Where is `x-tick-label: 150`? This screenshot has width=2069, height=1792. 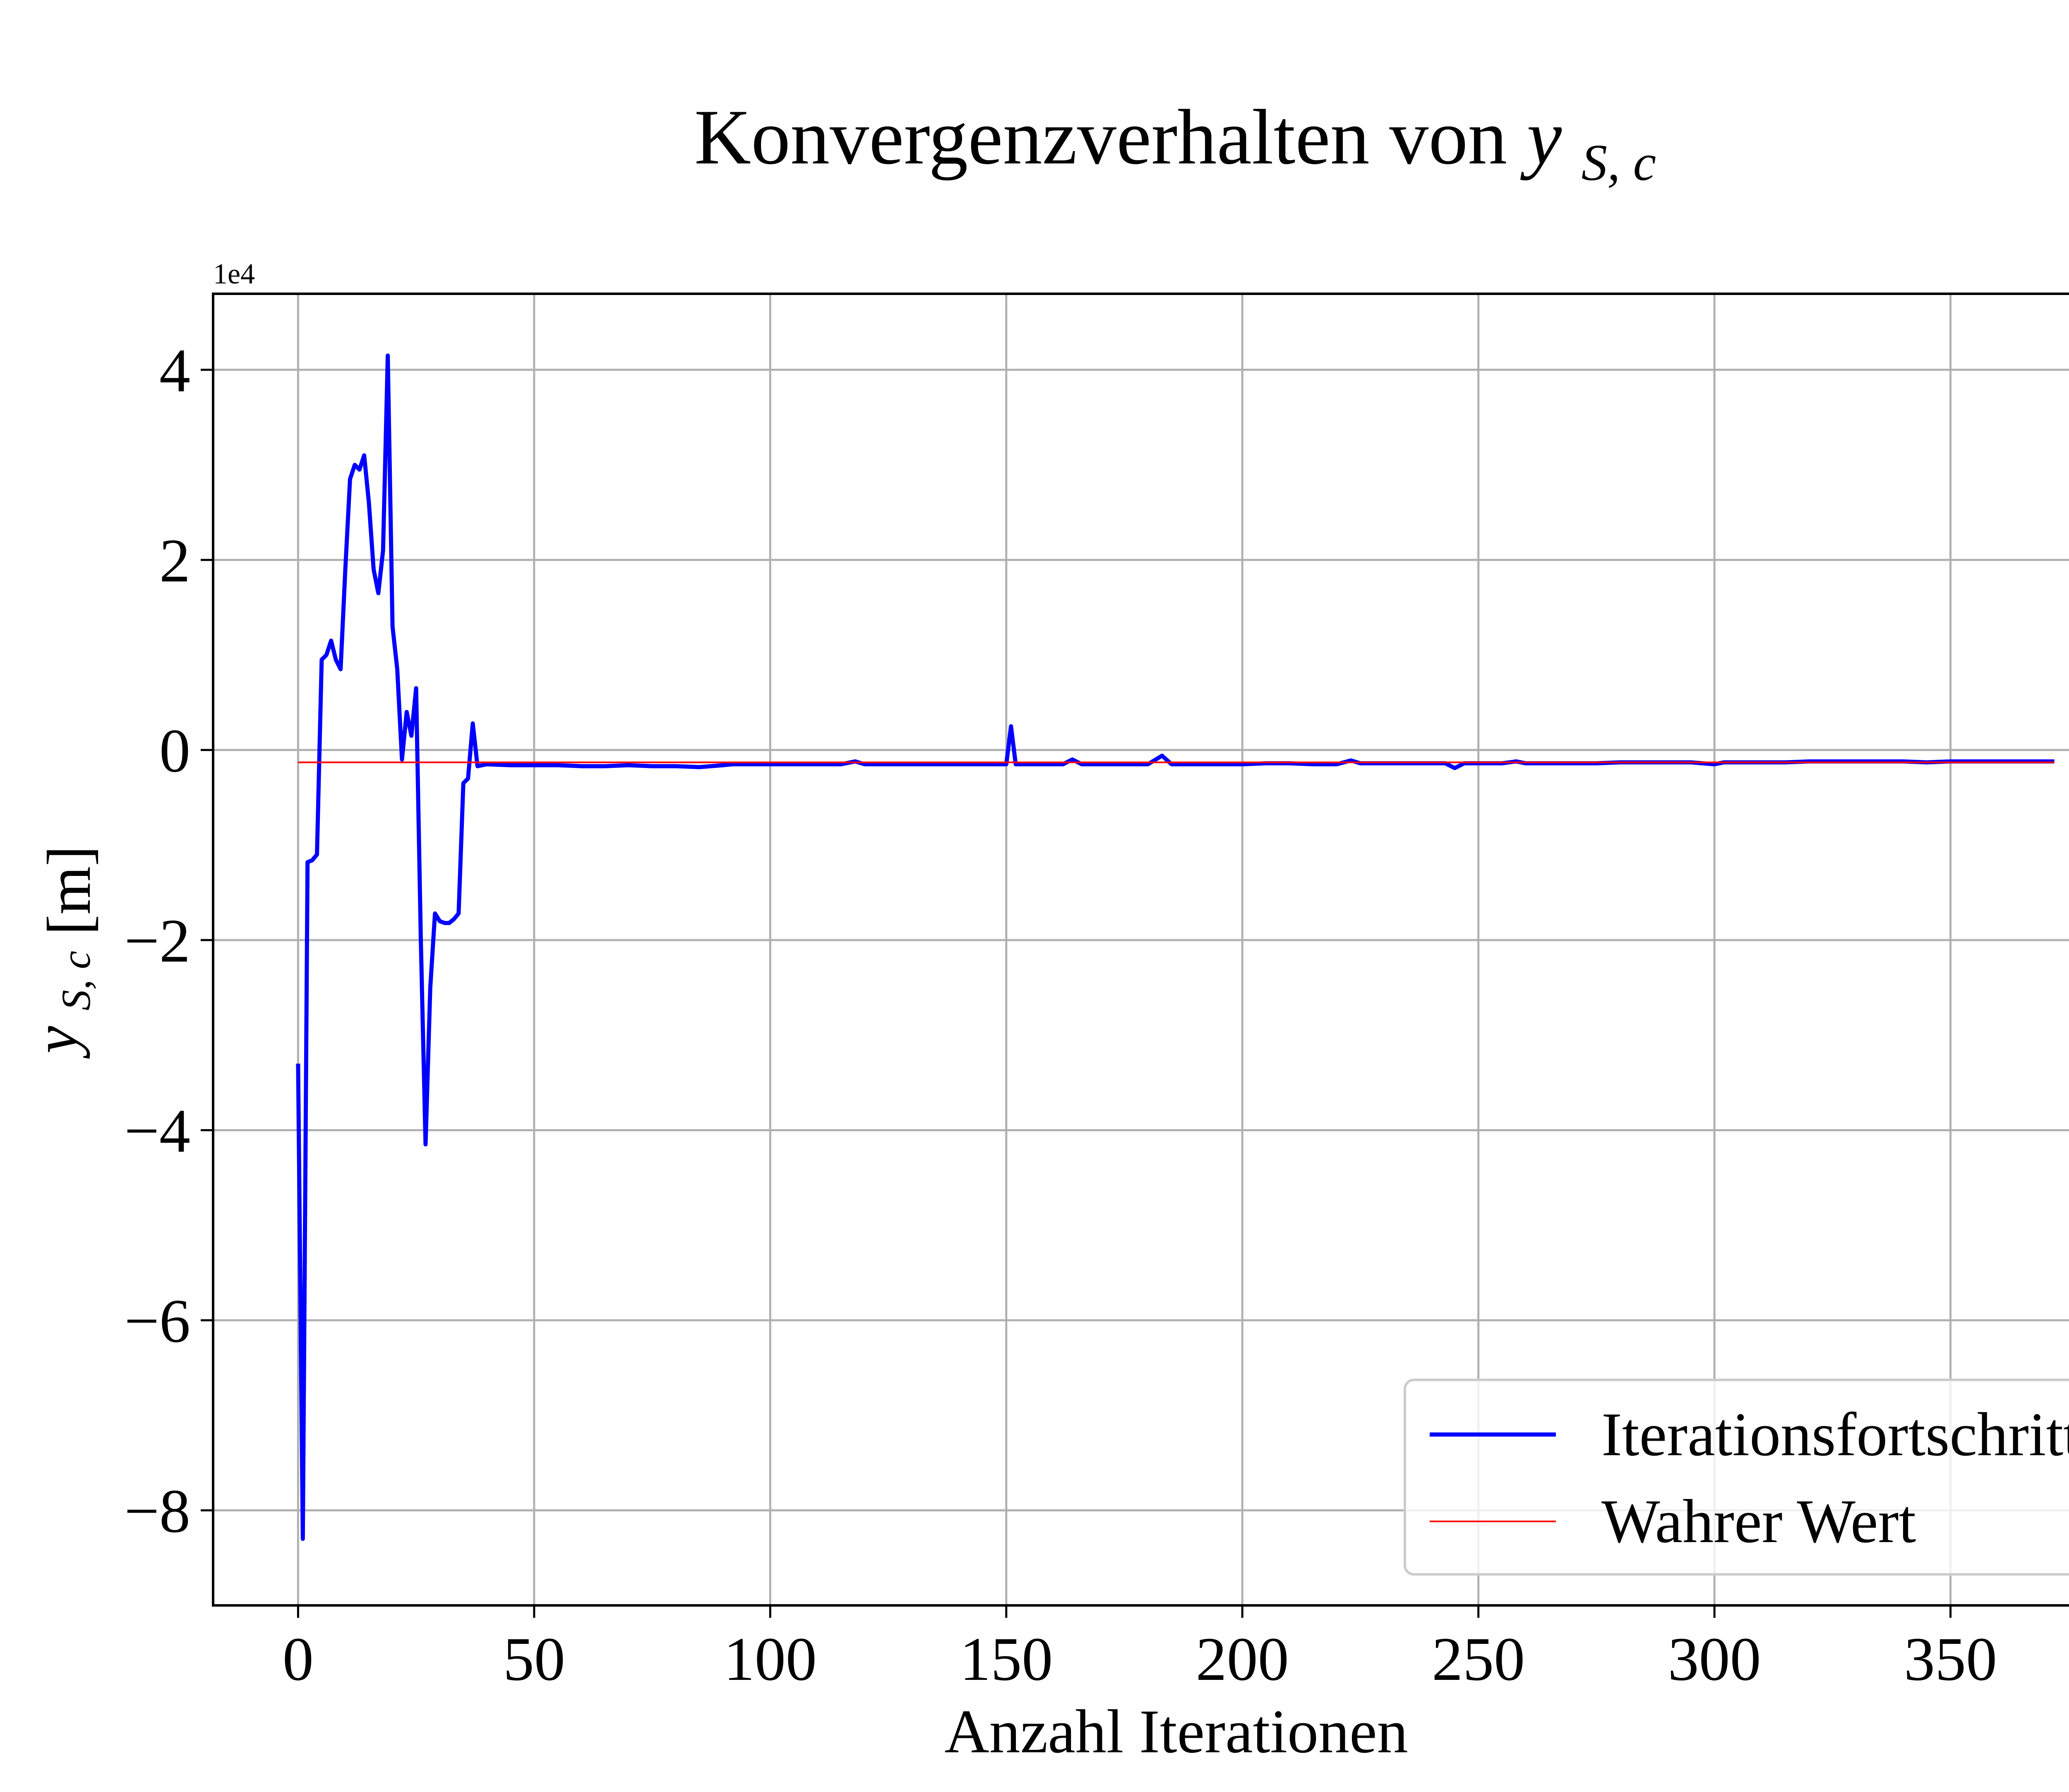 x-tick-label: 150 is located at coordinates (1006, 1659).